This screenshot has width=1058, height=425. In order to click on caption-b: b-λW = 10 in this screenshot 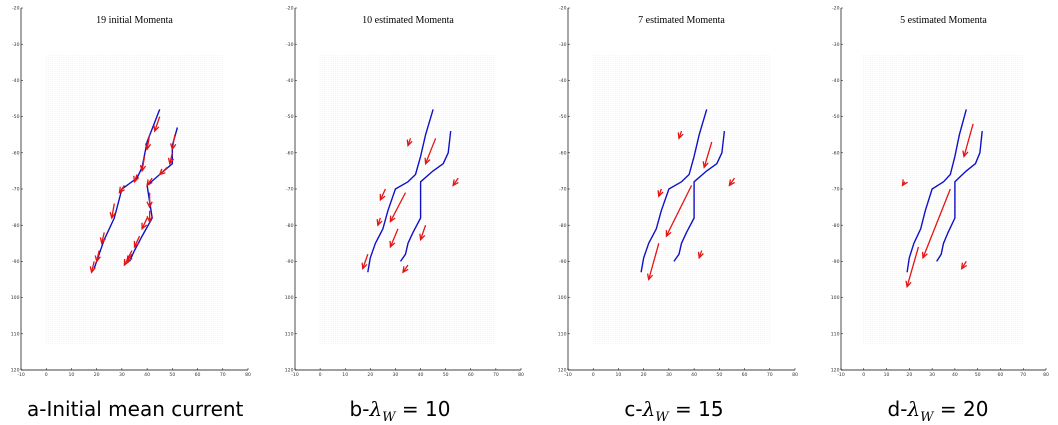, I will do `click(400, 411)`.